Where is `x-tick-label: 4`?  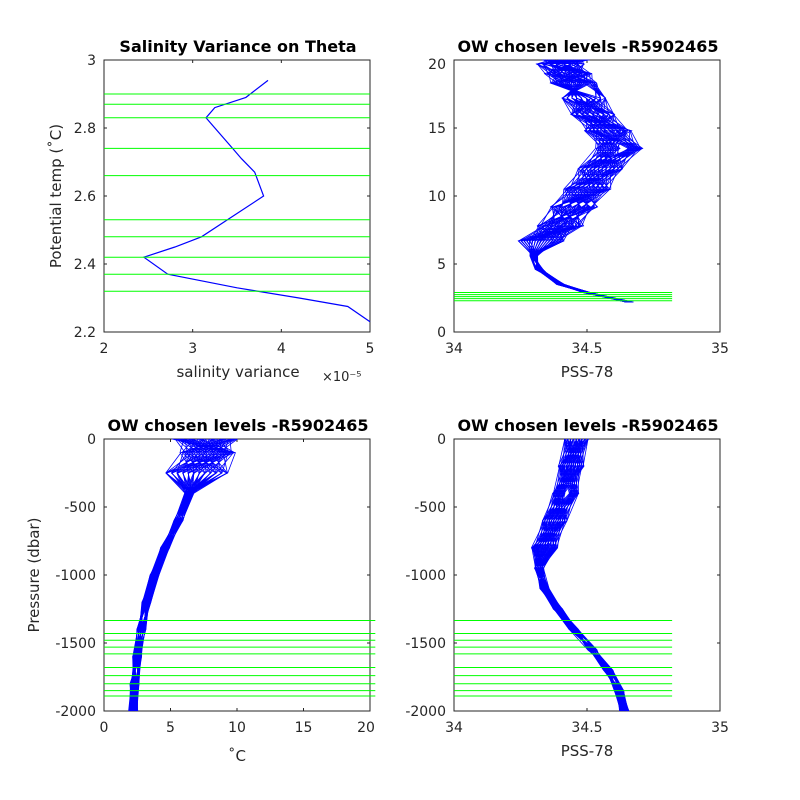 x-tick-label: 4 is located at coordinates (281, 349).